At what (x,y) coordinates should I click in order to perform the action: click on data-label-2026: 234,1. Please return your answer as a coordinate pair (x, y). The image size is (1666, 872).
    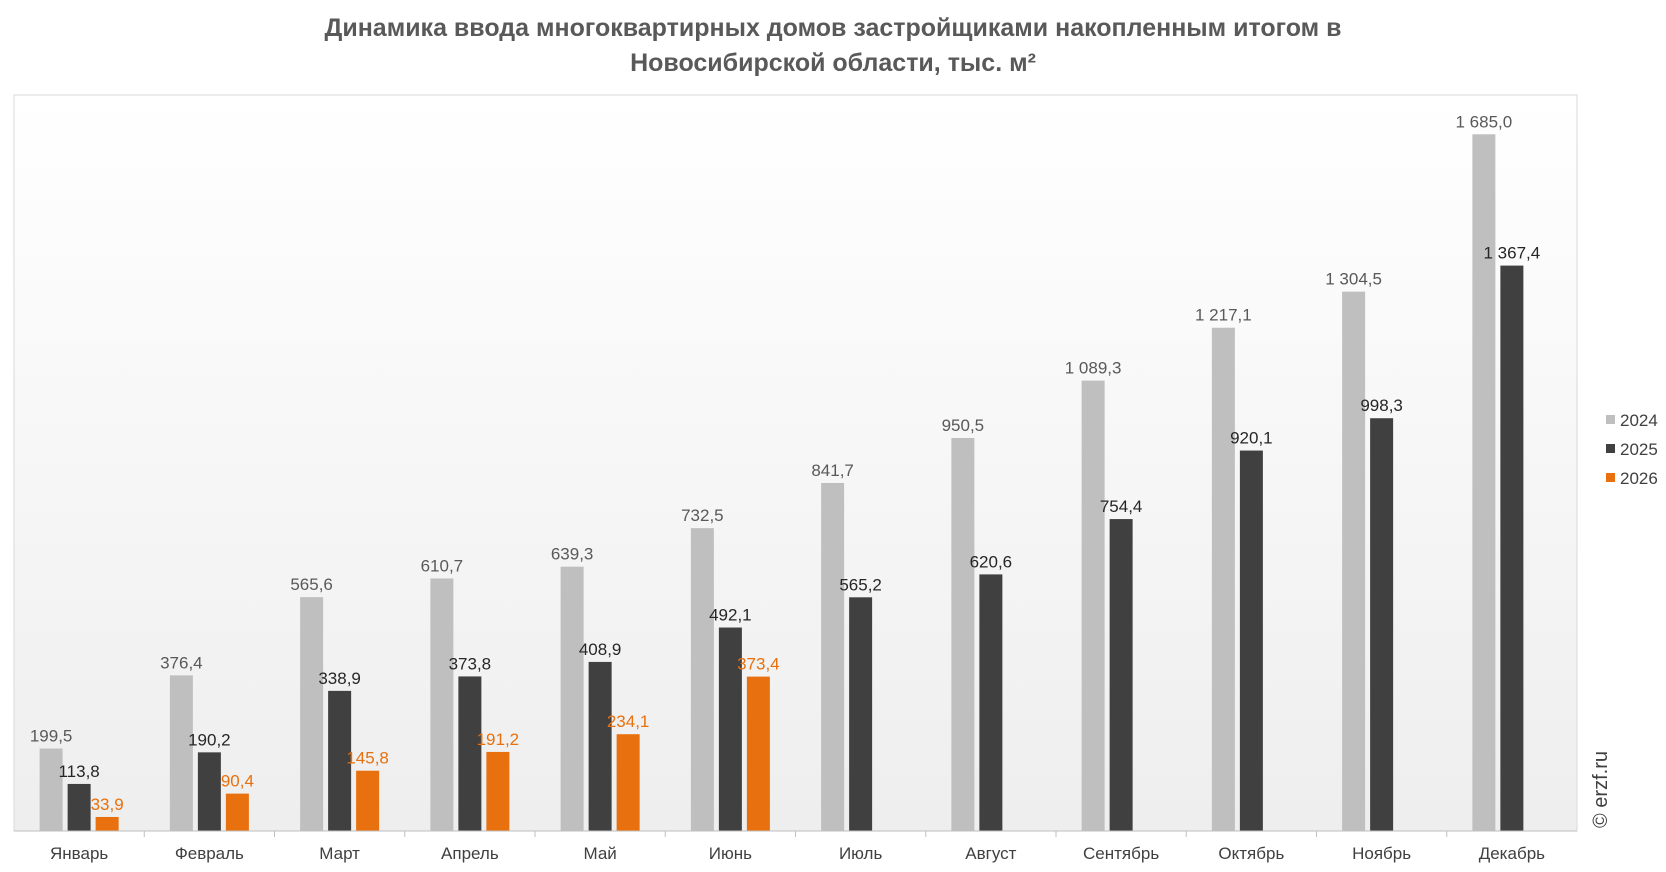
    Looking at the image, I should click on (628, 721).